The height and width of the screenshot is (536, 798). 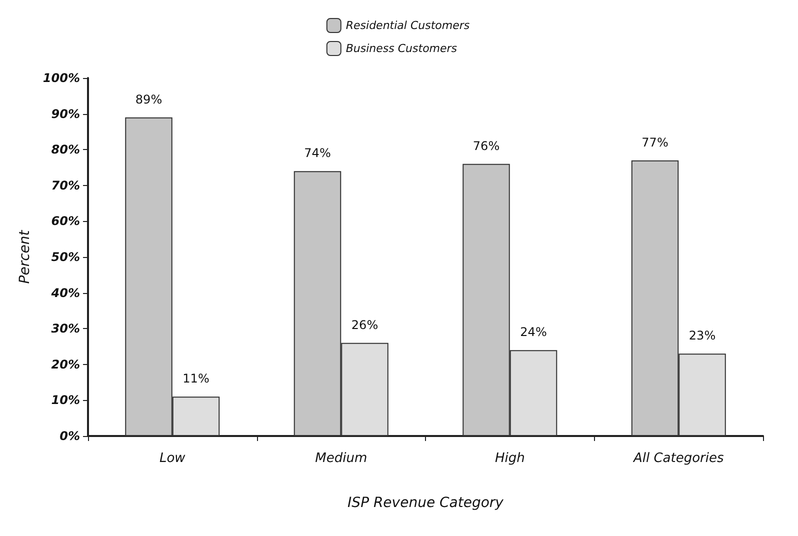 What do you see at coordinates (486, 145) in the screenshot?
I see `data-label: 76%` at bounding box center [486, 145].